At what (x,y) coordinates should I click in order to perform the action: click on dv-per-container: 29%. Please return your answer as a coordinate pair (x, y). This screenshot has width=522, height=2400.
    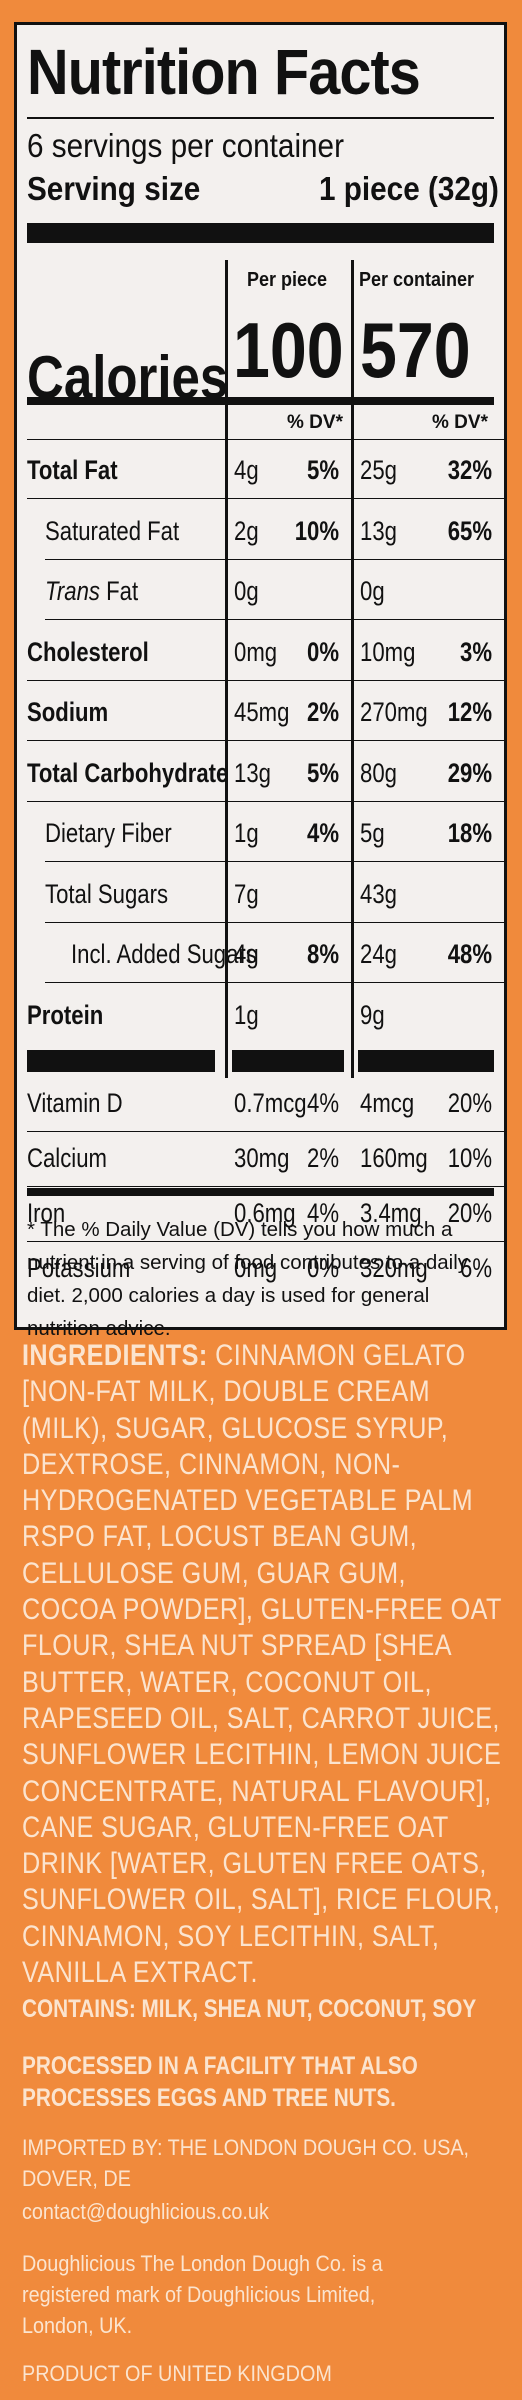
    Looking at the image, I should click on (469, 772).